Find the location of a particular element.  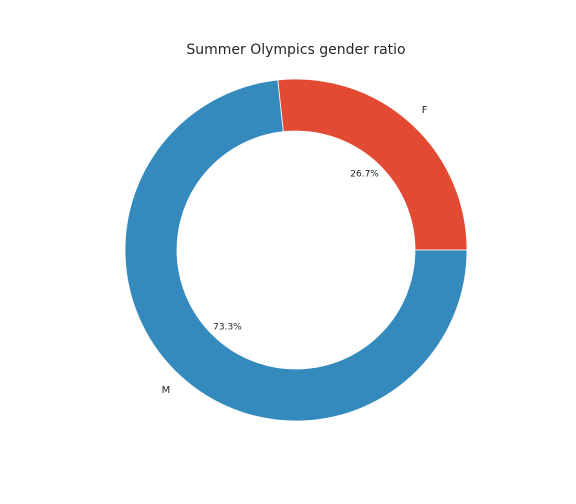

pct-label-m: 73.3% is located at coordinates (227, 327).